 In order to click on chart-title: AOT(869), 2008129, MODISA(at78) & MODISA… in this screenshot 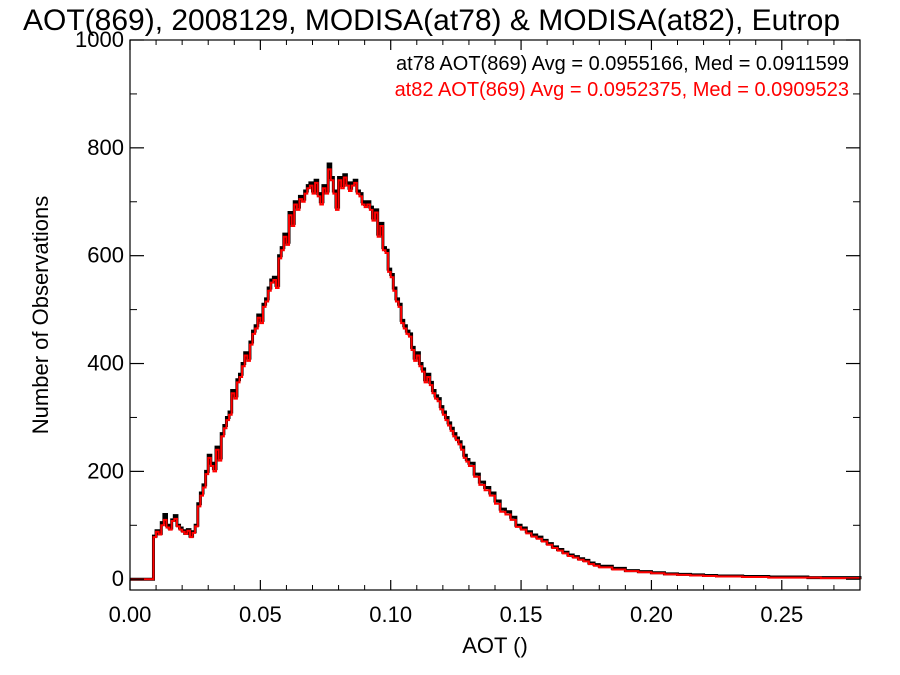, I will do `click(431, 20)`.